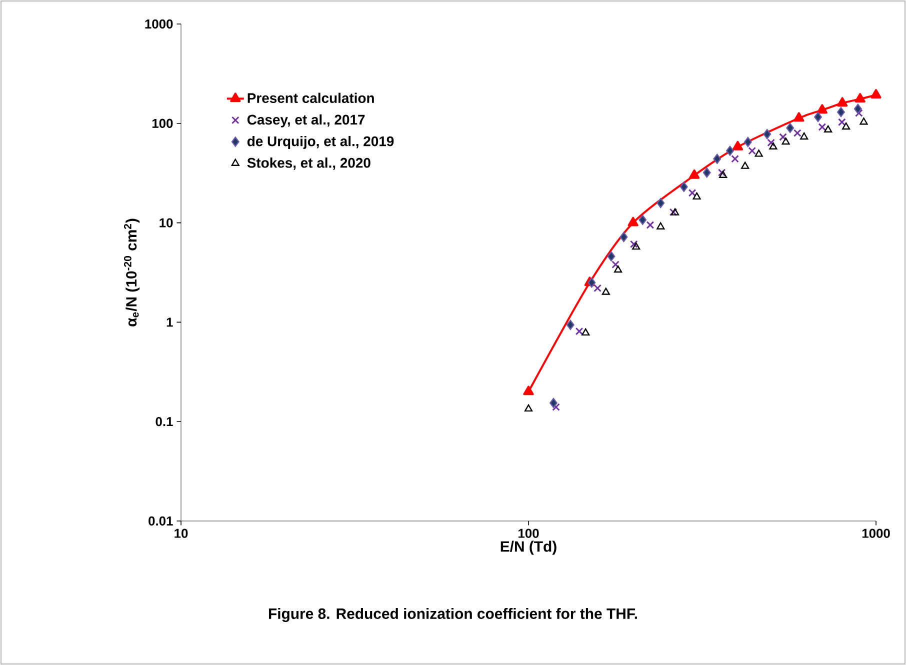 The height and width of the screenshot is (665, 906). What do you see at coordinates (159, 24) in the screenshot?
I see `y-tick-label: 1000` at bounding box center [159, 24].